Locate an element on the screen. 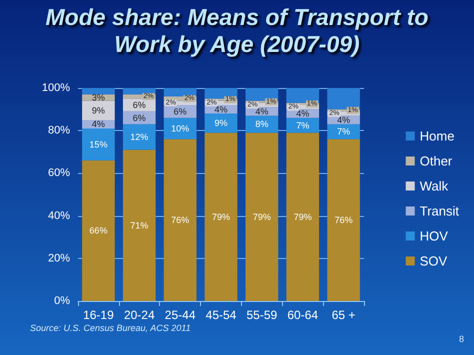 Image resolution: width=474 pixels, height=355 pixels. y-tick-label: 0% is located at coordinates (62, 301).